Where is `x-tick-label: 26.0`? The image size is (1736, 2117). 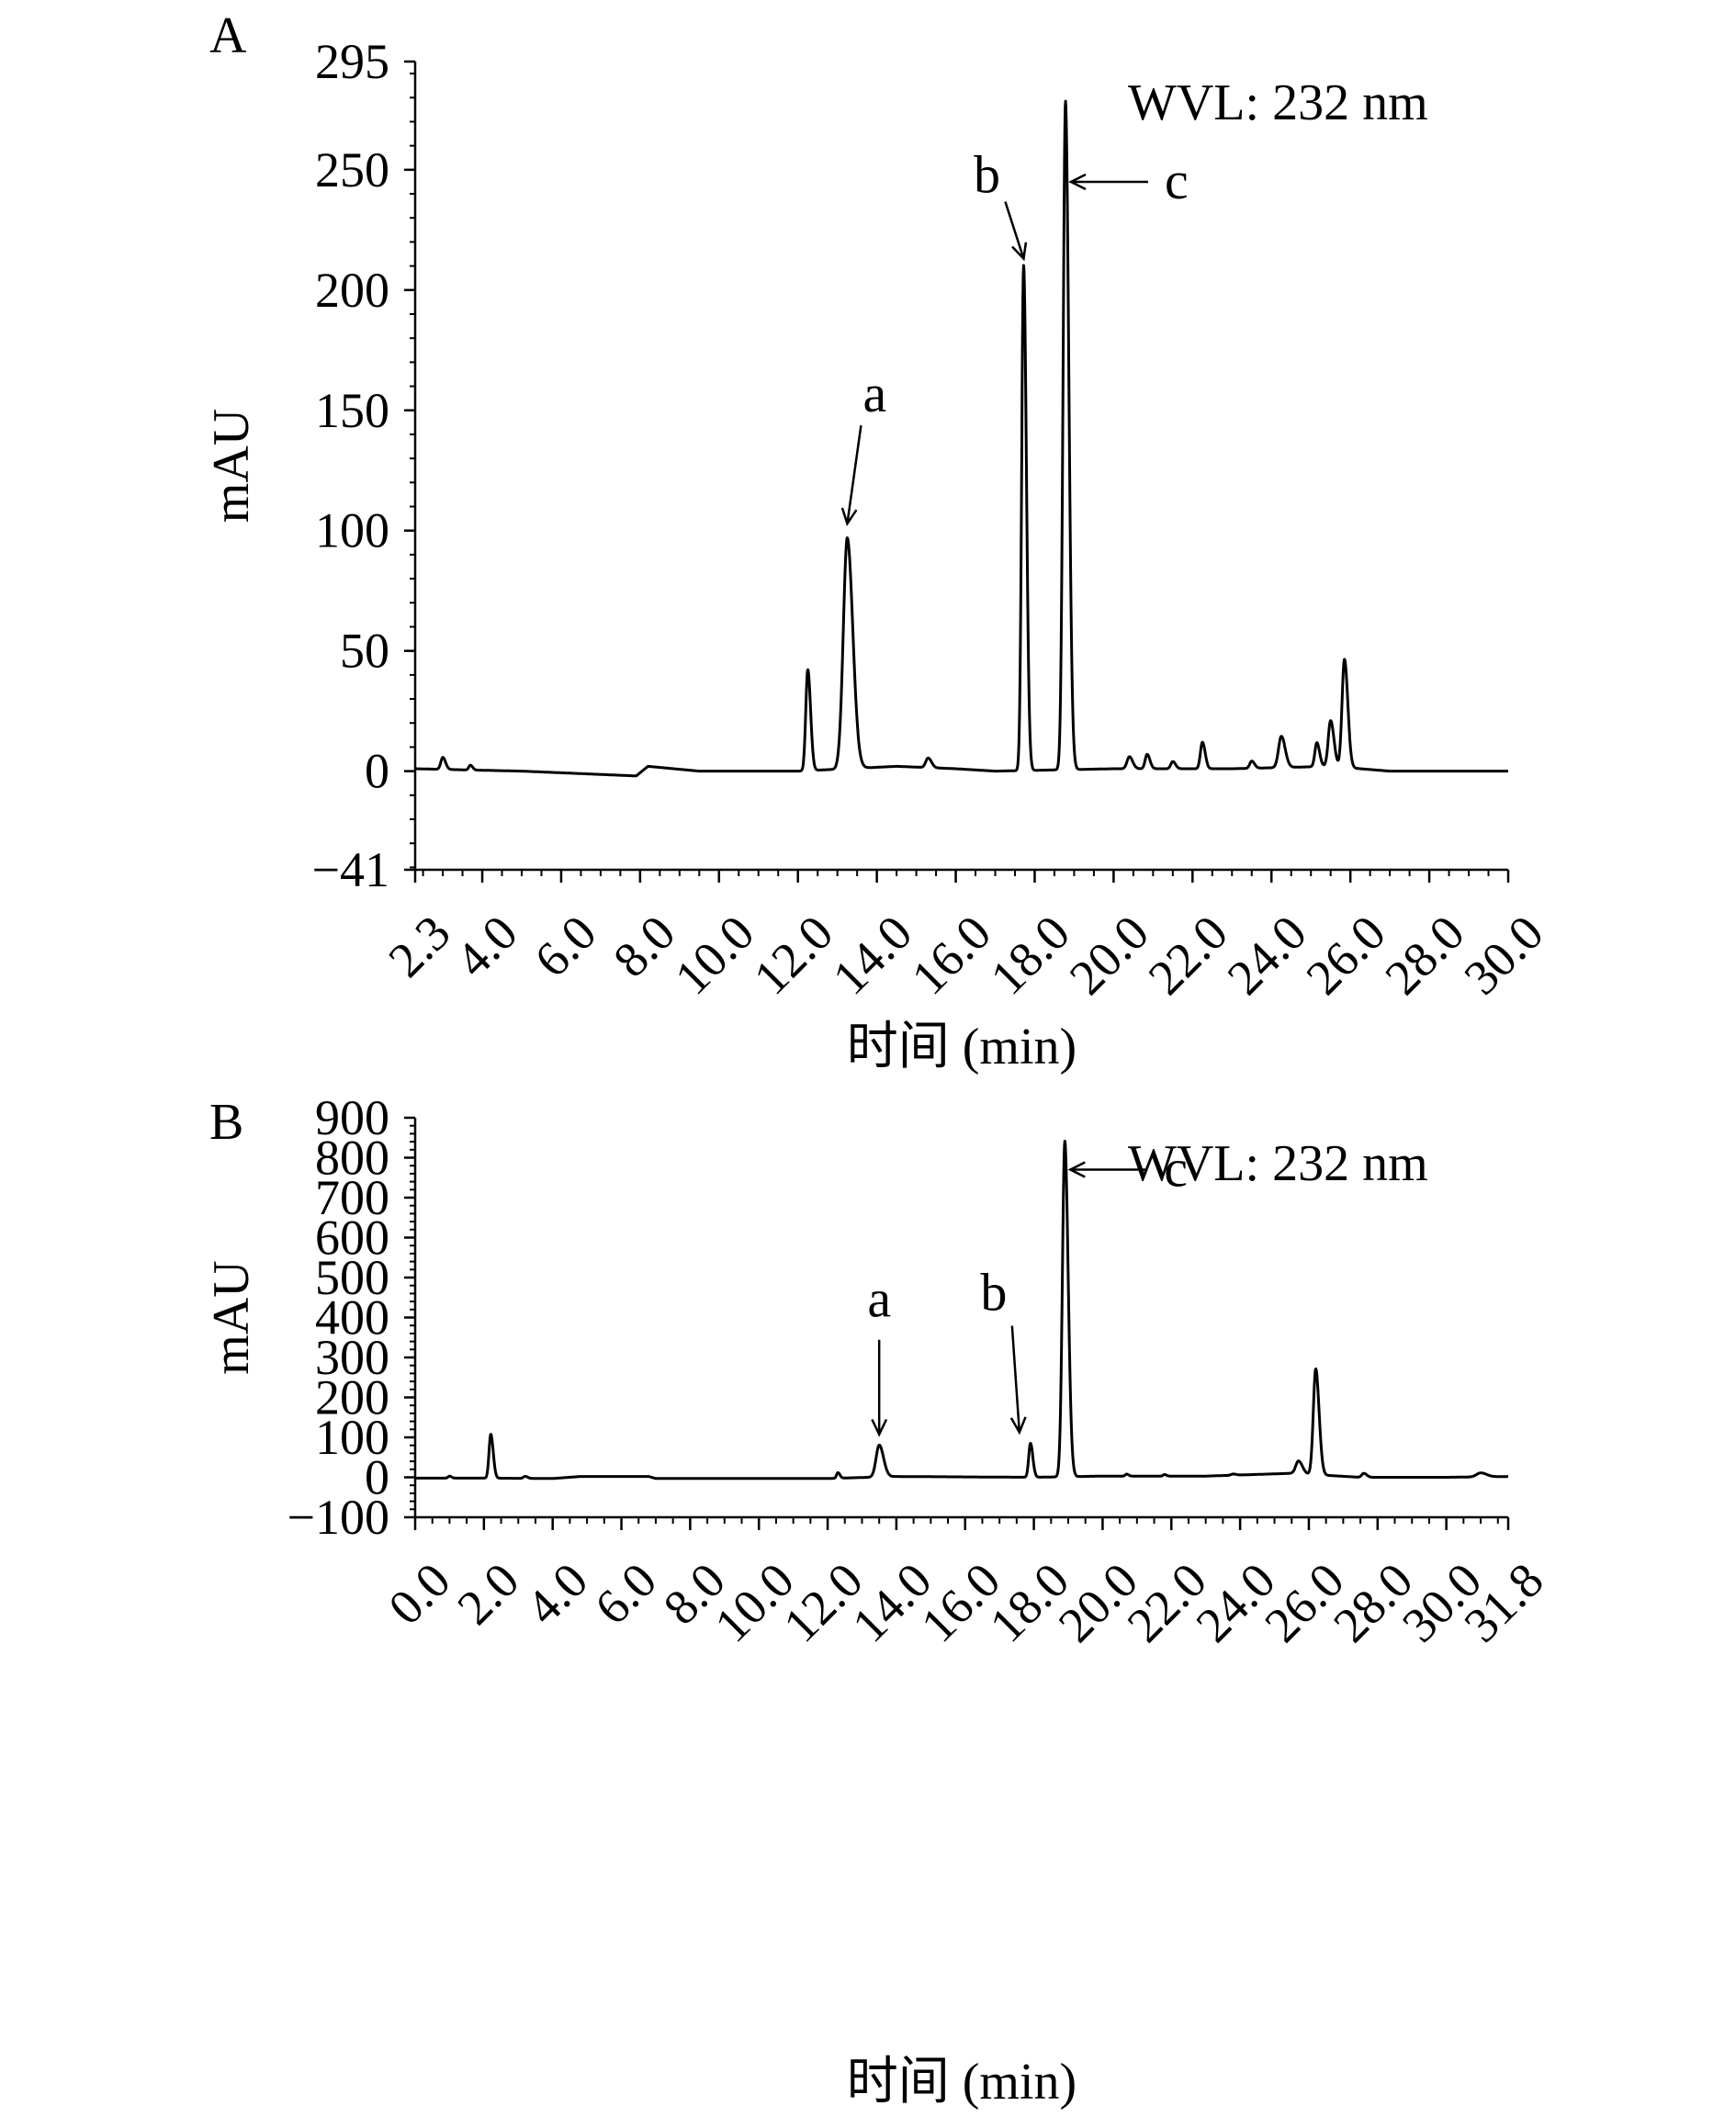 x-tick-label: 26.0 is located at coordinates (1346, 955).